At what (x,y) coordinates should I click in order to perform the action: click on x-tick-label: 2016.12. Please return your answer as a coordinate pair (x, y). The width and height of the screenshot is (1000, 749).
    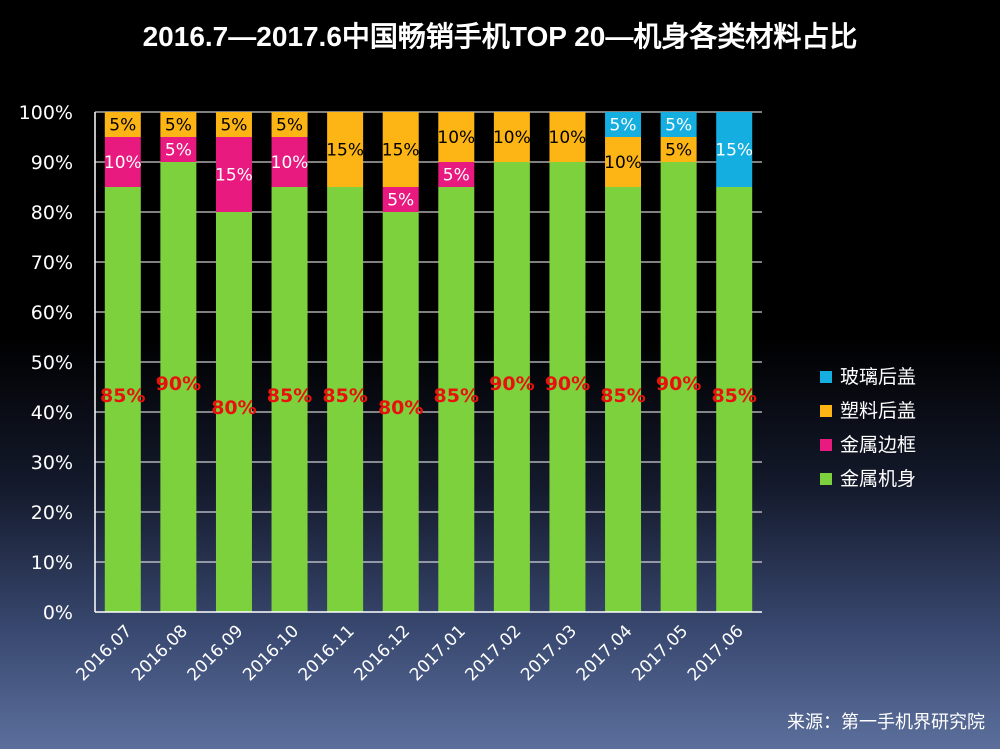
    Looking at the image, I should click on (382, 653).